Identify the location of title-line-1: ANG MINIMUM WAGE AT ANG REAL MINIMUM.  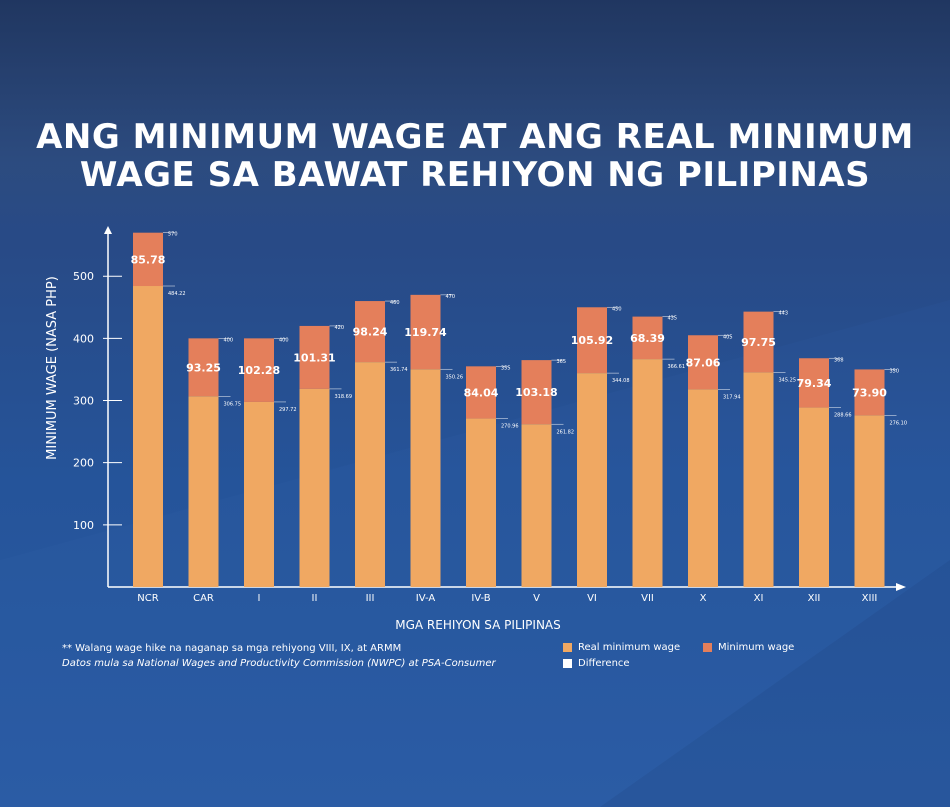
(475, 137).